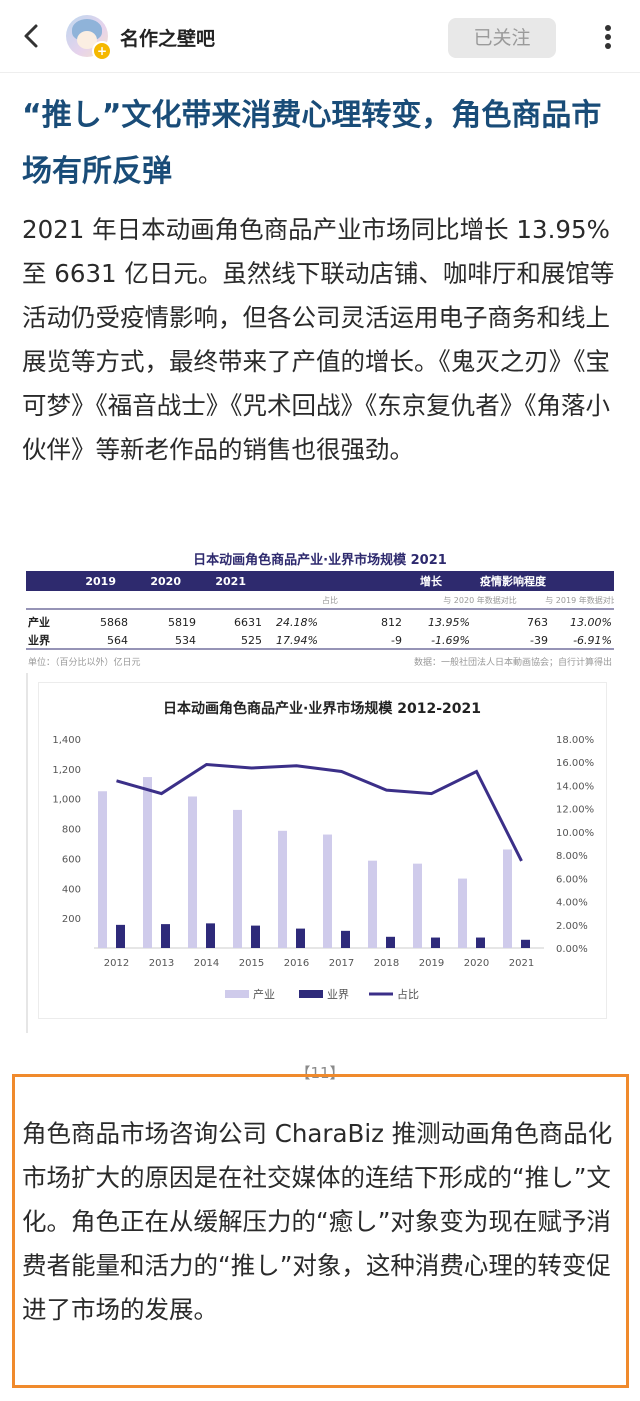 The height and width of the screenshot is (1401, 640). I want to click on table-cell: -9, so click(396, 640).